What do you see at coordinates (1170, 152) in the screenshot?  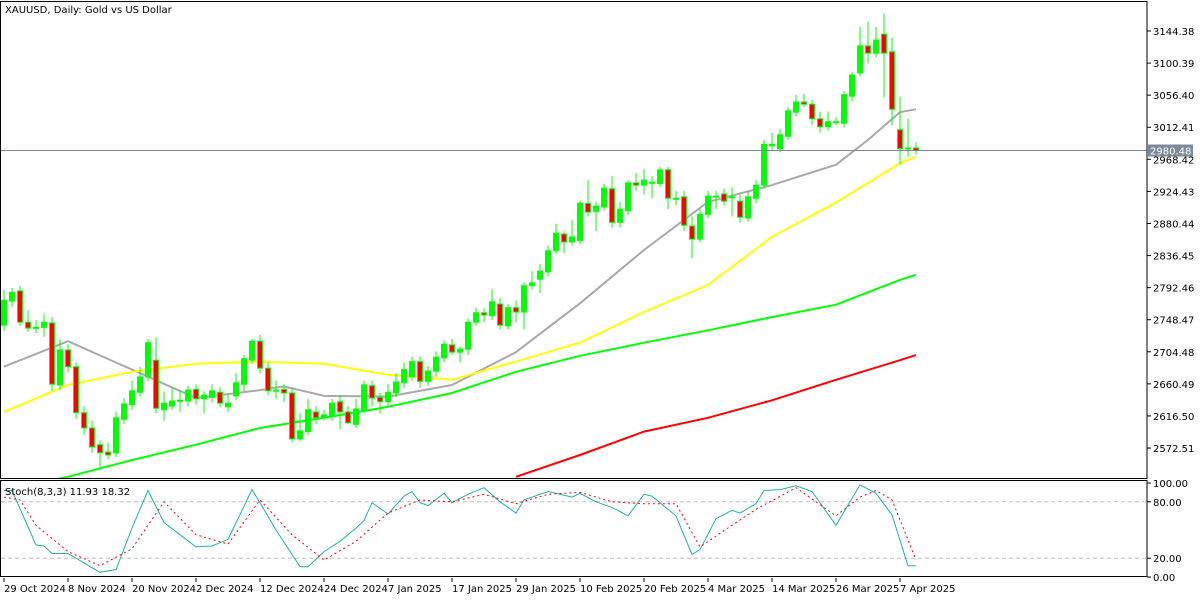 I see `current-price-label: 2980.48` at bounding box center [1170, 152].